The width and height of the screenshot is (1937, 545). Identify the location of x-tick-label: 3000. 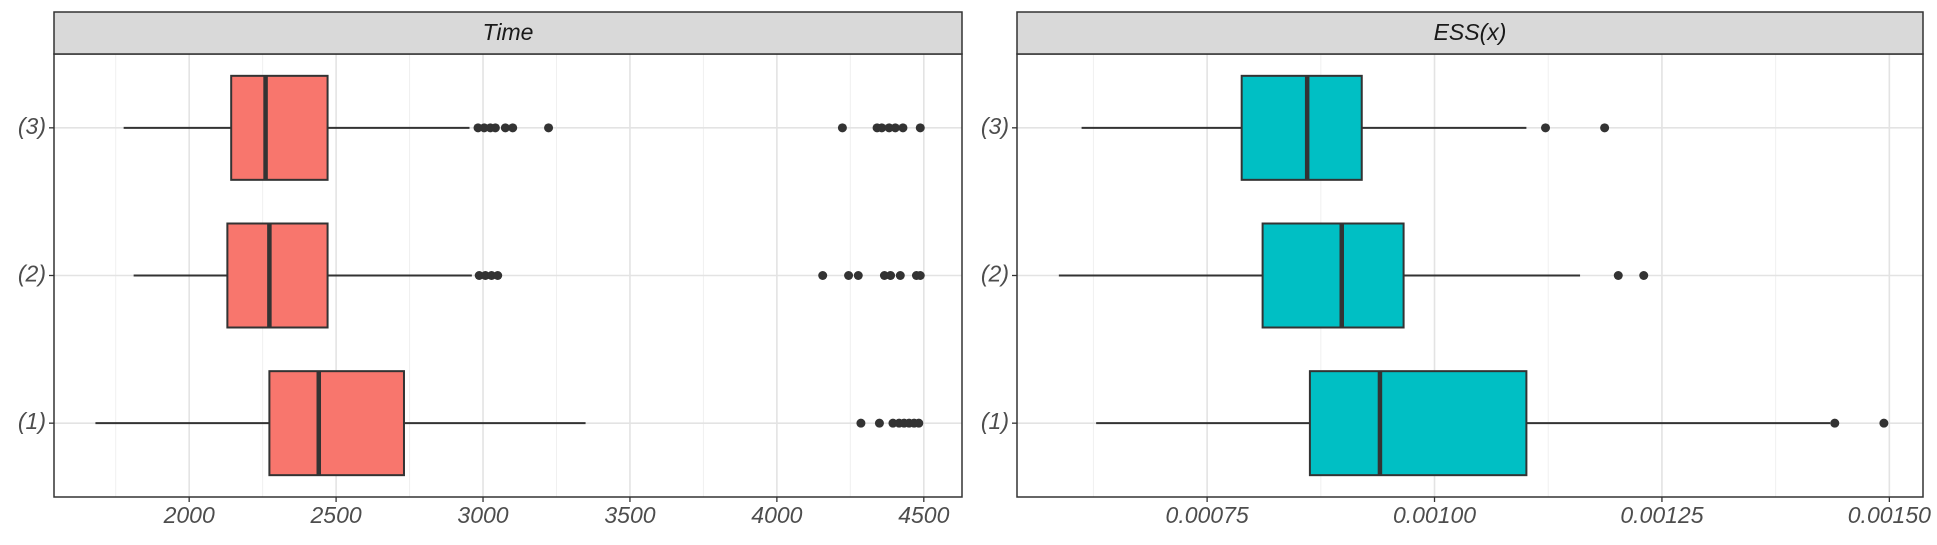
(482, 515).